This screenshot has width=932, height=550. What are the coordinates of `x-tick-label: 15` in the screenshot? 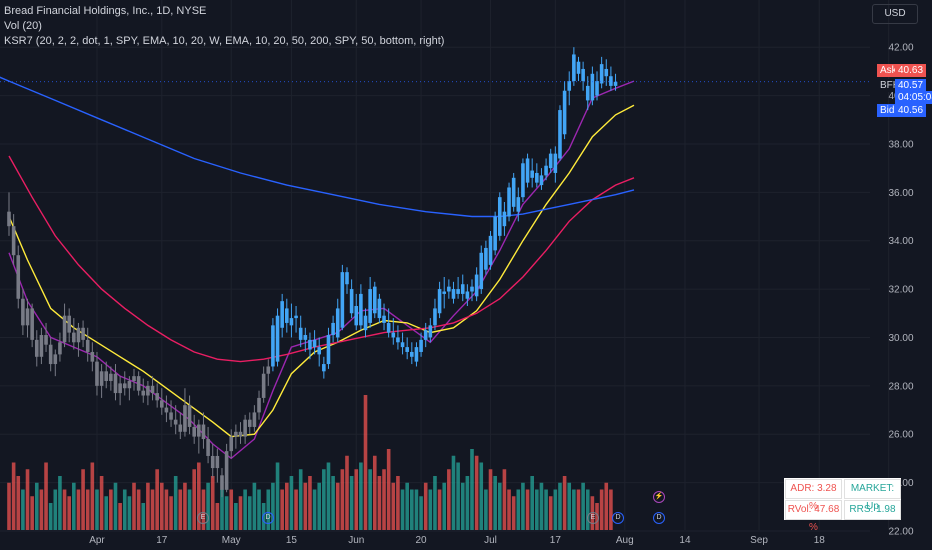 It's located at (292, 540).